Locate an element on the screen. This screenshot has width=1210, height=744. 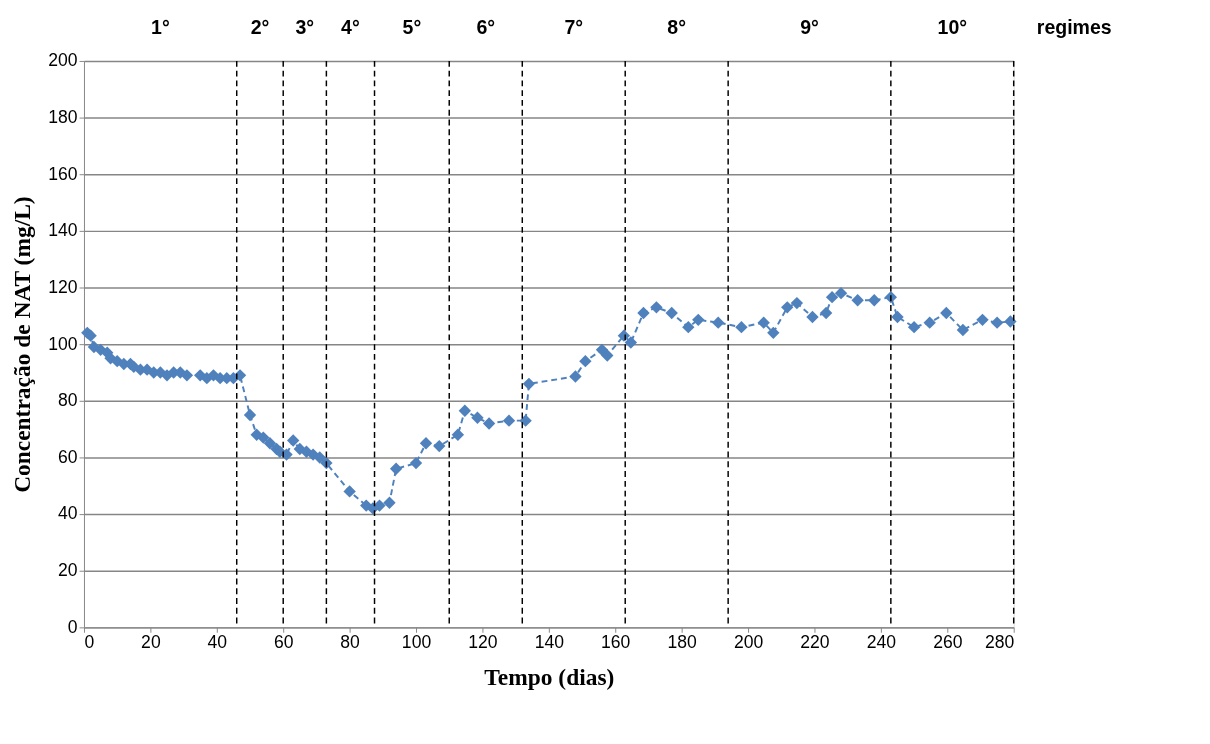
x-tick-label: 200 is located at coordinates (748, 642).